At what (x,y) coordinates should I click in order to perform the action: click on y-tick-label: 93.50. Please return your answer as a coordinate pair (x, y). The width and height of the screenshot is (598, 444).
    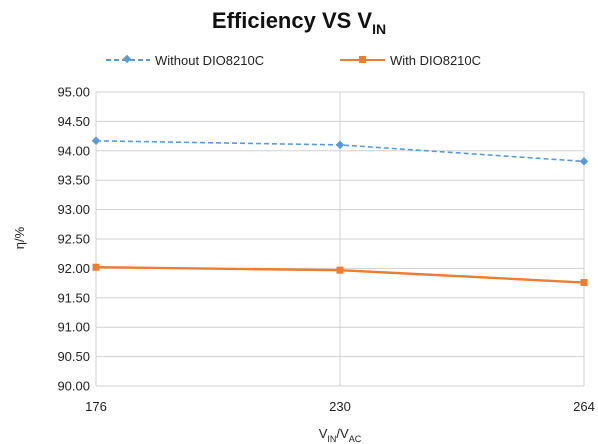
    Looking at the image, I should click on (73, 180).